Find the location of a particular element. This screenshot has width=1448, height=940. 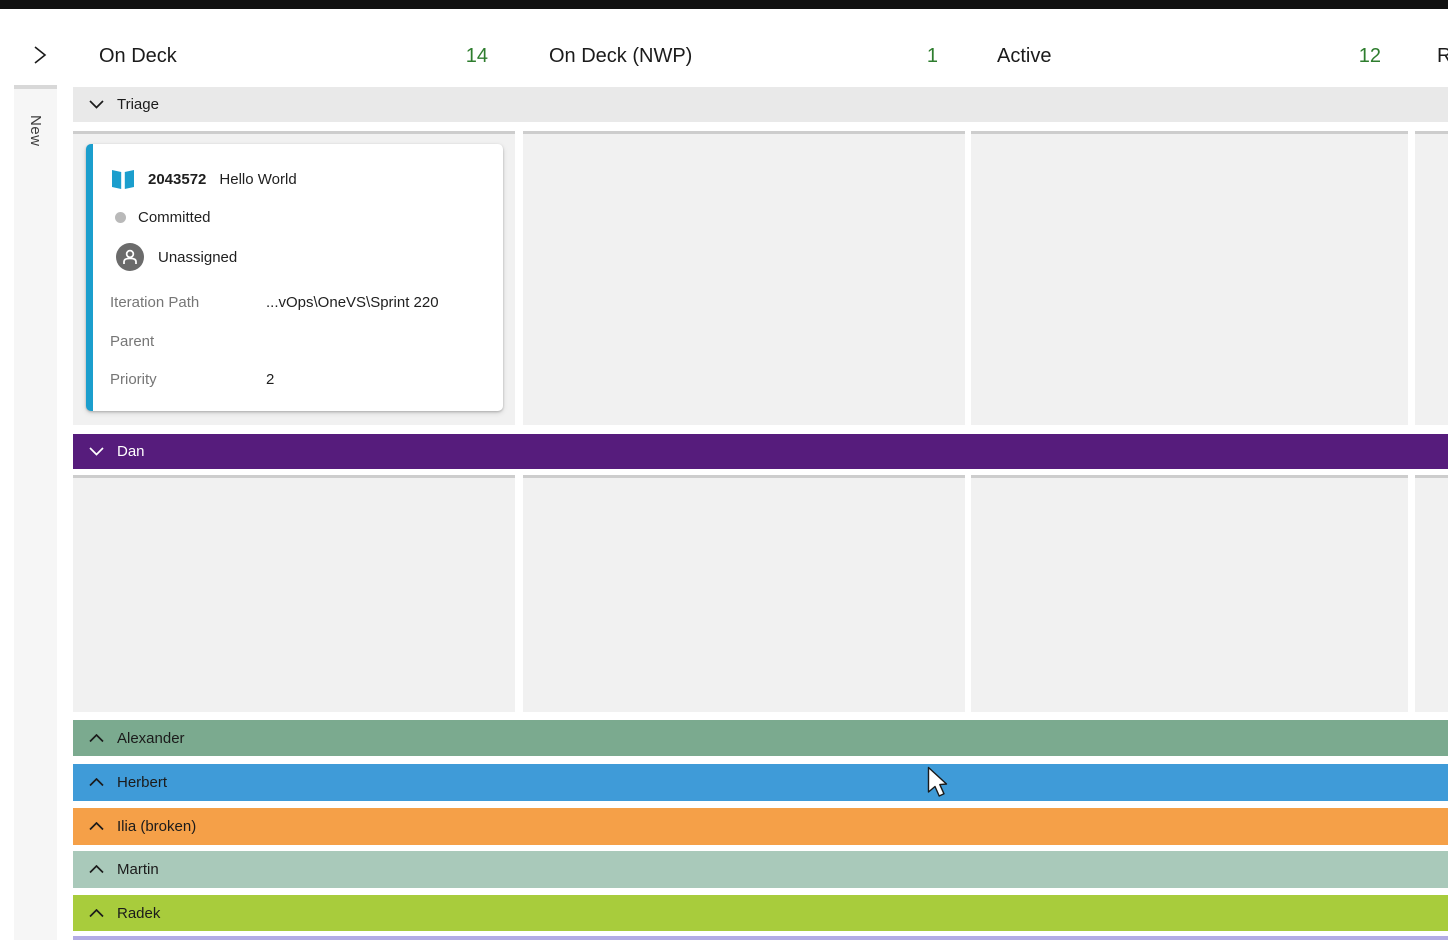

collapsed-column-new: New is located at coordinates (35, 512).